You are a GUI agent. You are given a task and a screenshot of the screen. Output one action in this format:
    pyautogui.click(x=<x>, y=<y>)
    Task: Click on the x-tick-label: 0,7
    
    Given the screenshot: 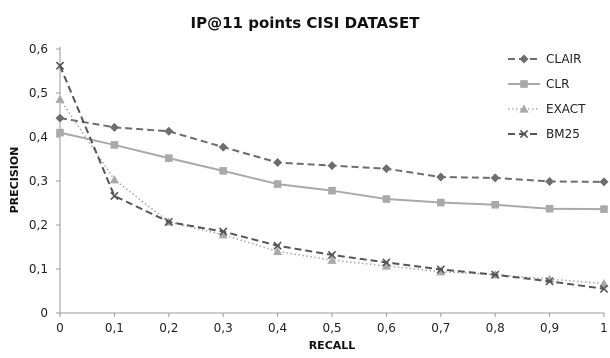 What is the action you would take?
    pyautogui.click(x=440, y=328)
    